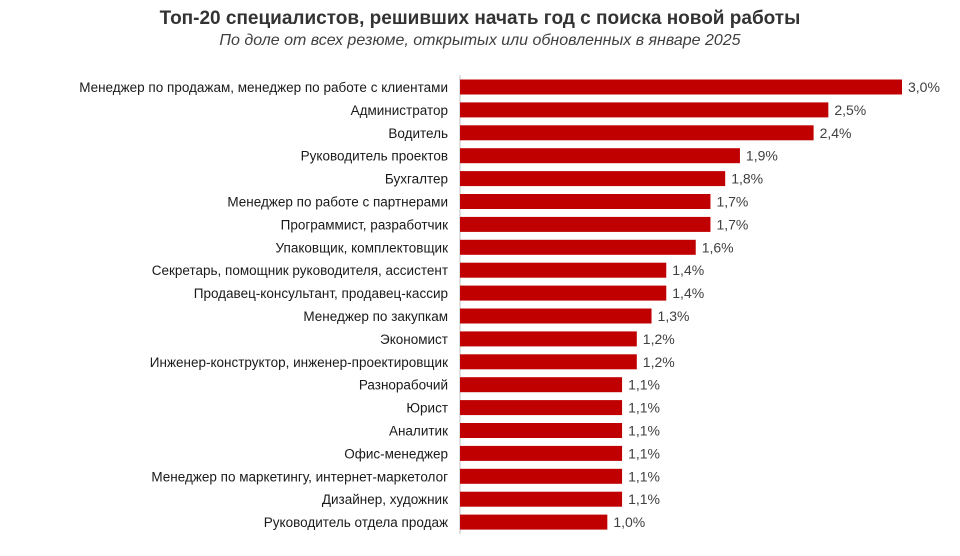 The image size is (960, 556). What do you see at coordinates (374, 156) in the screenshot?
I see `category-label: Руководитель проектов` at bounding box center [374, 156].